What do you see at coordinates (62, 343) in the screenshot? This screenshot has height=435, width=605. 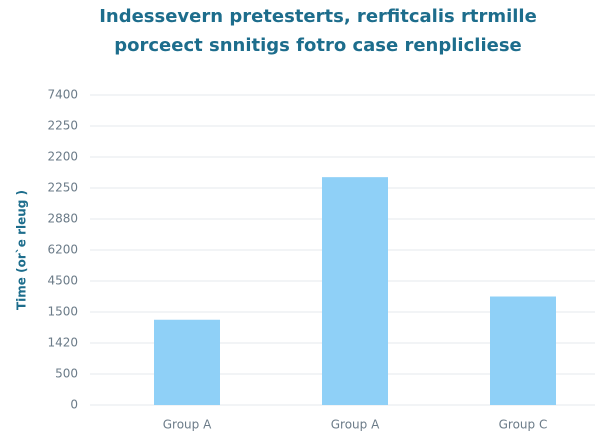 I see `y-tick-label: 1420` at bounding box center [62, 343].